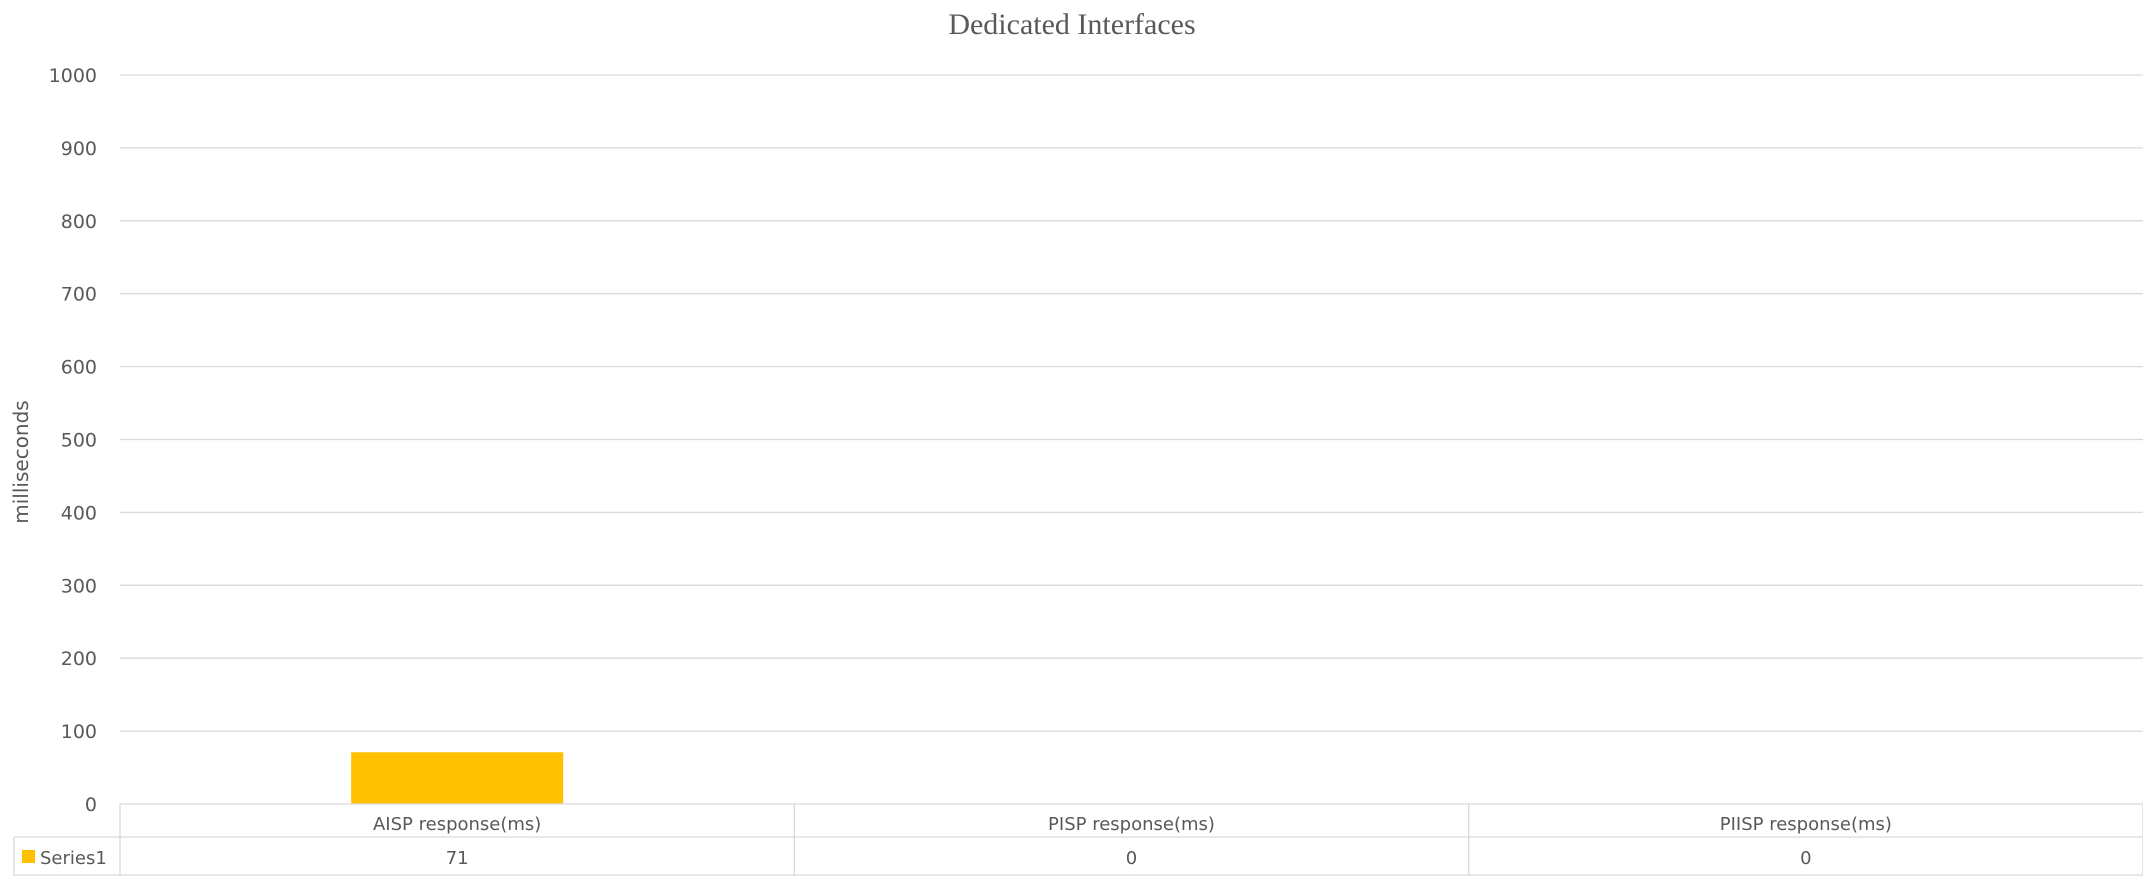  What do you see at coordinates (91, 805) in the screenshot?
I see `y-tick-label: 0` at bounding box center [91, 805].